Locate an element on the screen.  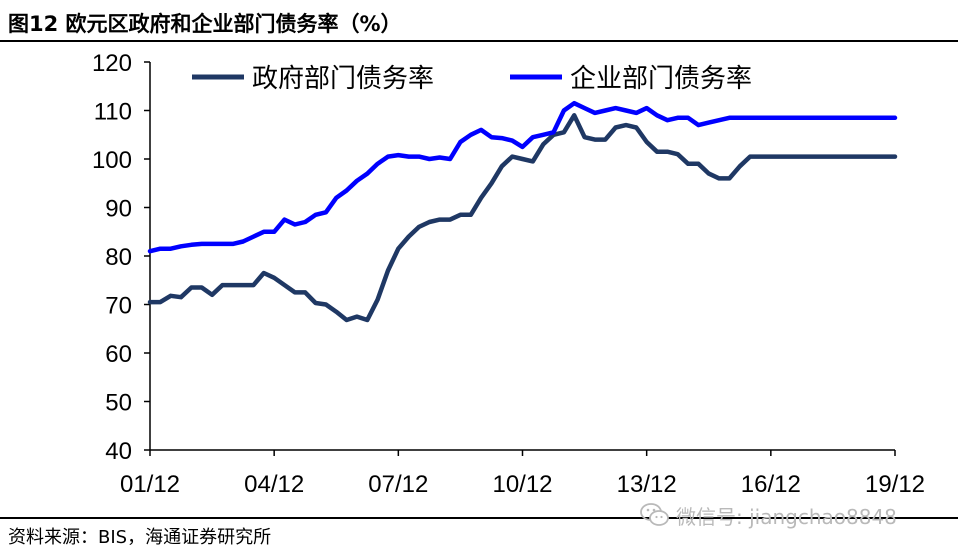
footer-rule is located at coordinates (479, 518).